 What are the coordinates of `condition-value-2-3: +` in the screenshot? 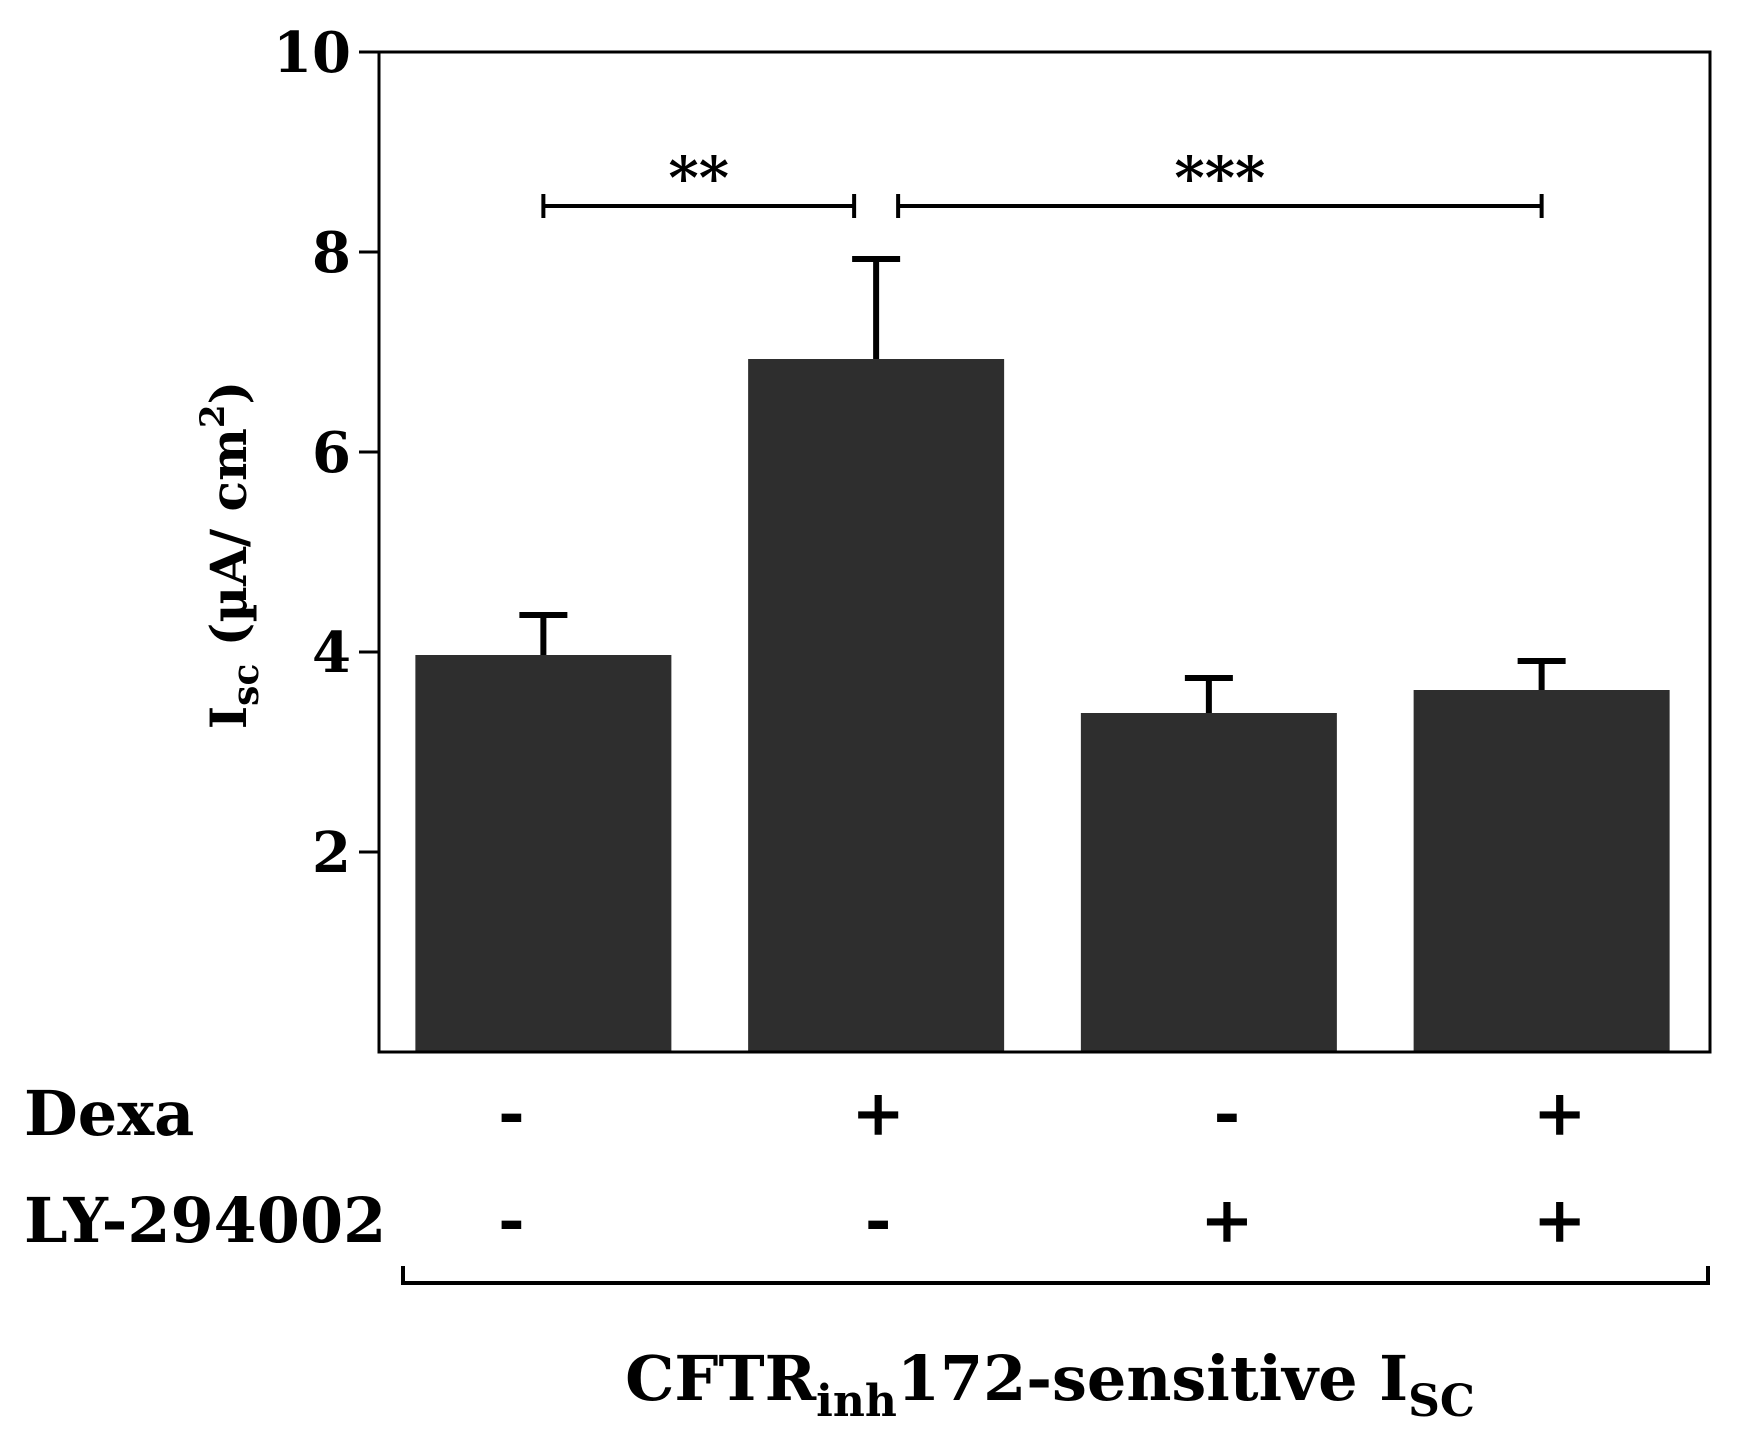 It's located at (1227, 1220).